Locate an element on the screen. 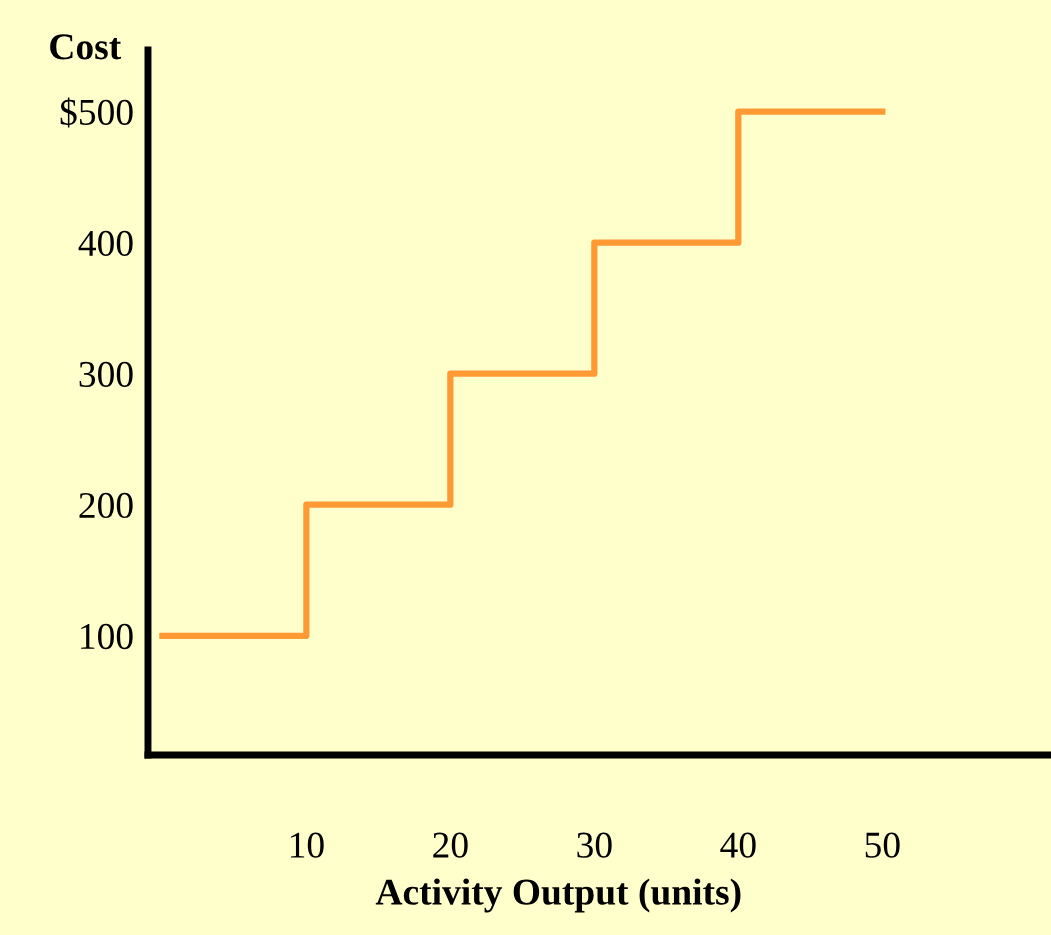 This screenshot has height=935, width=1051. y-tick-label: 100 is located at coordinates (107, 636).